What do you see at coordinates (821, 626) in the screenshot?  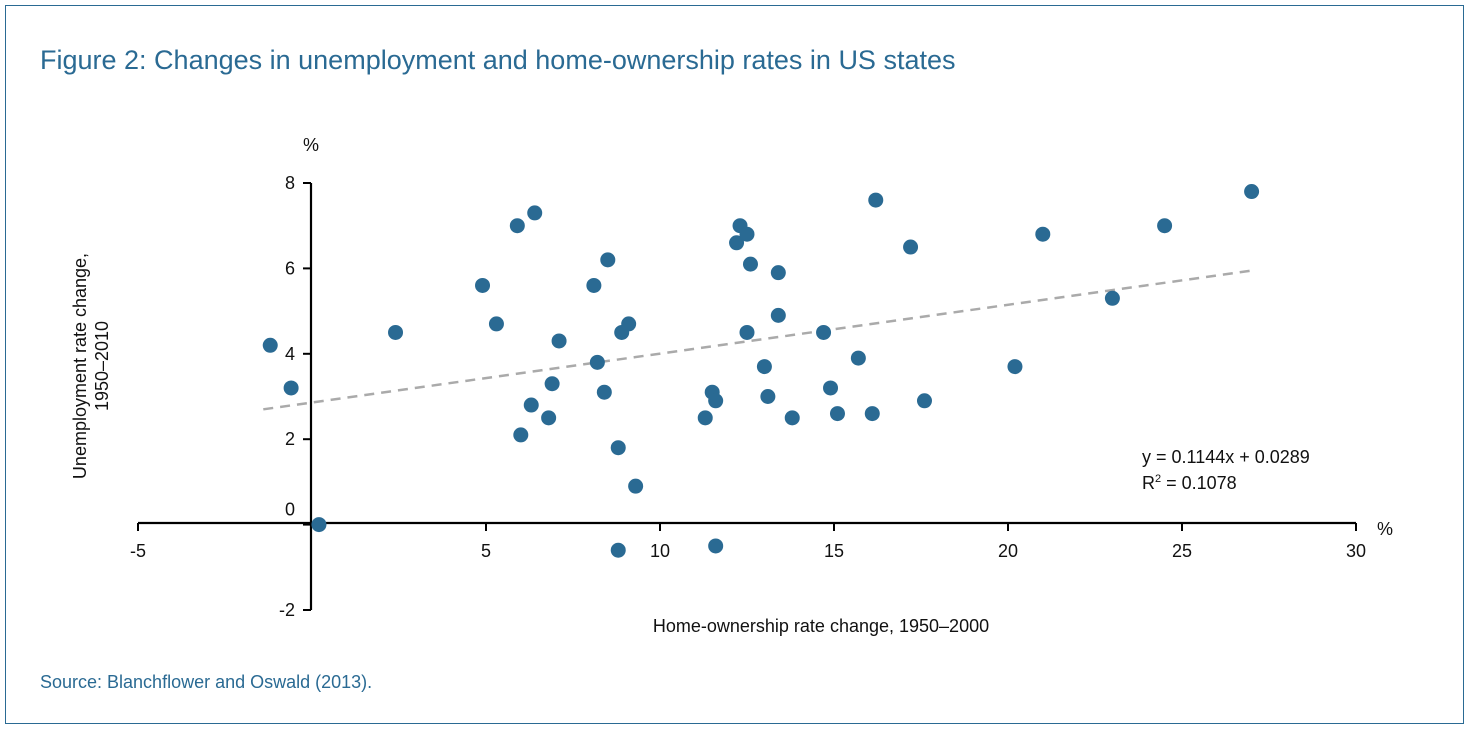 I see `x-axis-title: Home-ownership rate change, 1950–2000` at bounding box center [821, 626].